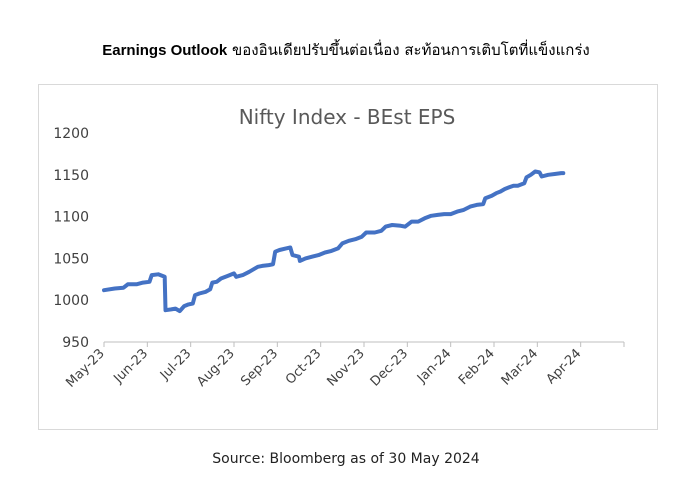 Image resolution: width=692 pixels, height=485 pixels. Describe the element at coordinates (85, 368) in the screenshot. I see `x-tick-label: May-23` at that location.